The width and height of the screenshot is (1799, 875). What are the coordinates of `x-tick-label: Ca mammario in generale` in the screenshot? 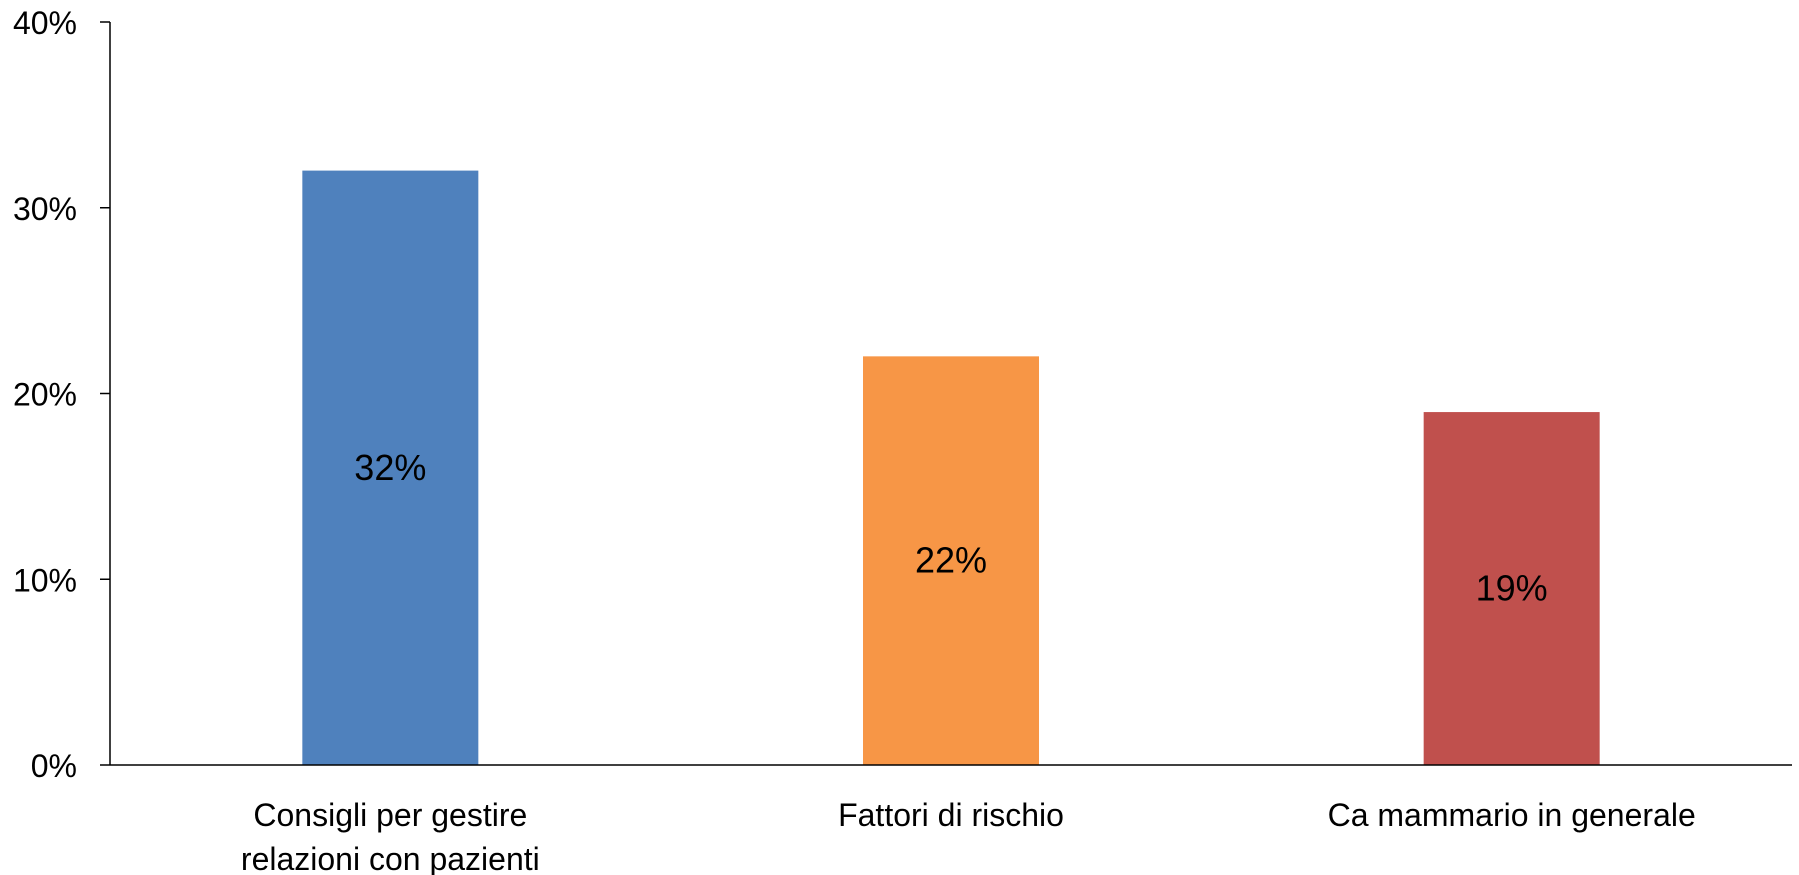 It's located at (1512, 815).